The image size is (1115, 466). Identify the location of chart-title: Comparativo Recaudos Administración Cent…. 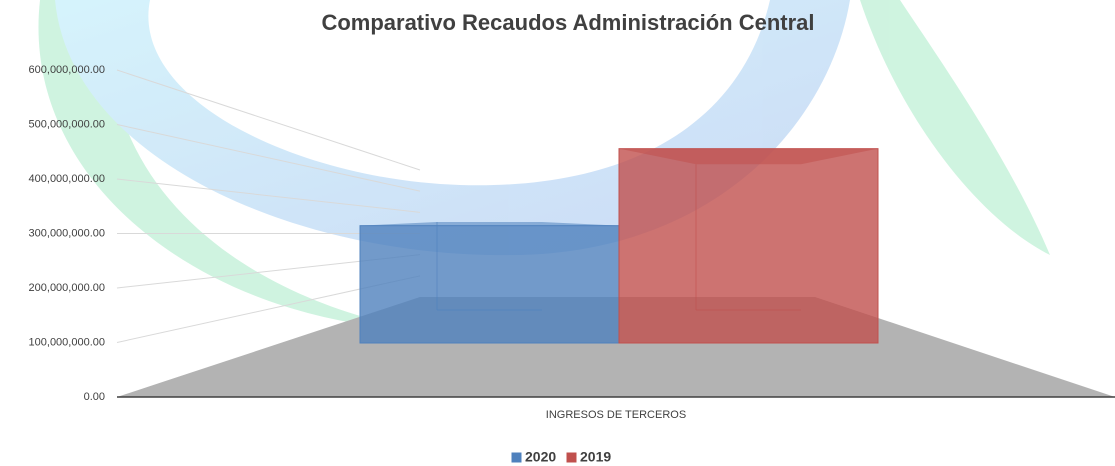
(567, 22).